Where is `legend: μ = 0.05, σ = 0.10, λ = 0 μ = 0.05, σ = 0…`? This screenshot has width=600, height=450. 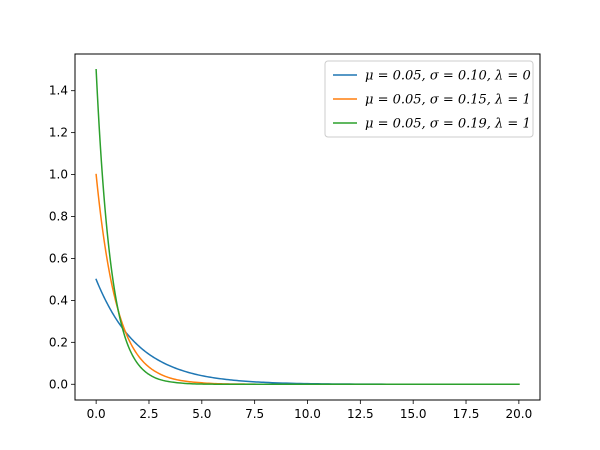
legend: μ = 0.05, σ = 0.10, λ = 0 μ = 0.05, σ = 0… is located at coordinates (429, 99).